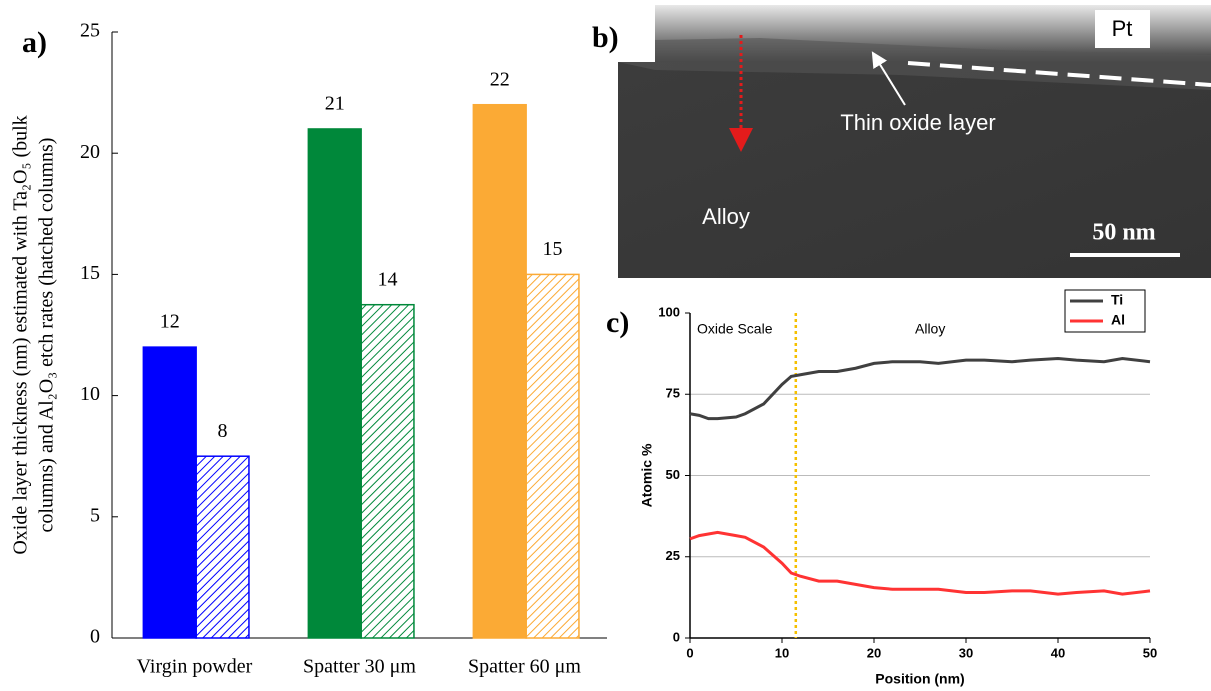 The height and width of the screenshot is (691, 1211). I want to click on x-tick-label: 0, so click(689, 652).